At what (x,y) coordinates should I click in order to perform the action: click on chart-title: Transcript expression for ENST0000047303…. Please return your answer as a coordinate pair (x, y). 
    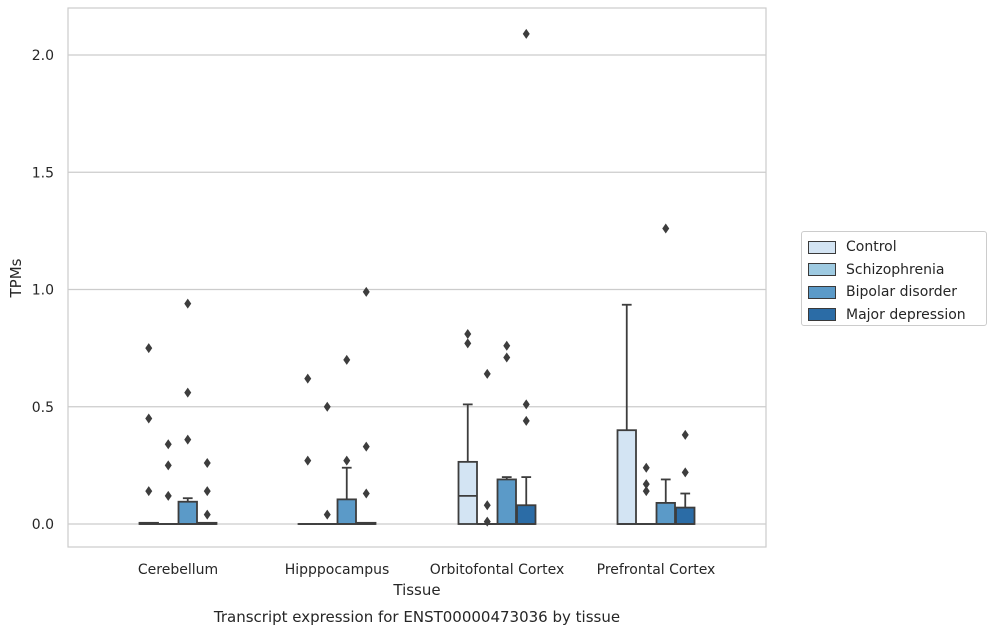
    Looking at the image, I should click on (416, 617).